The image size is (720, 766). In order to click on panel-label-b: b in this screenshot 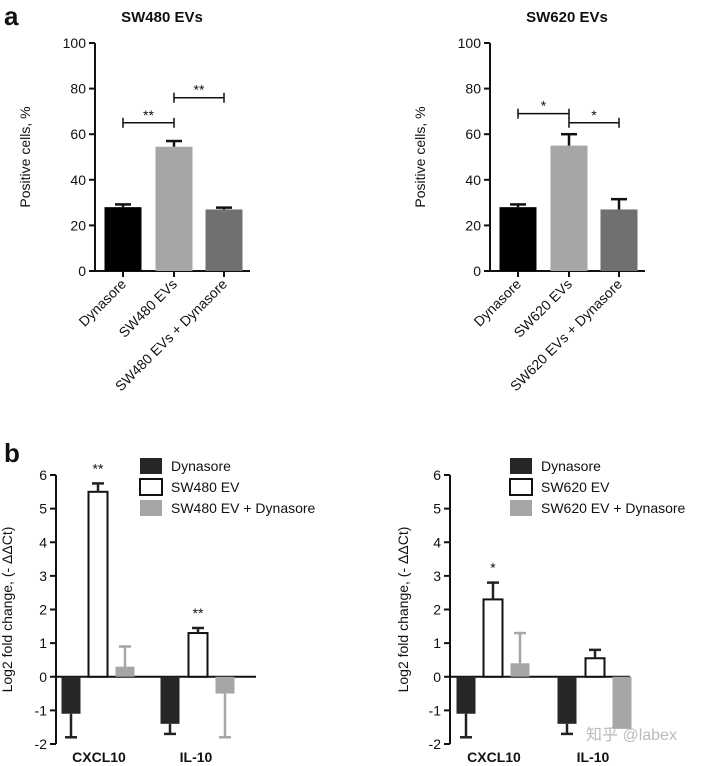, I will do `click(12, 453)`.